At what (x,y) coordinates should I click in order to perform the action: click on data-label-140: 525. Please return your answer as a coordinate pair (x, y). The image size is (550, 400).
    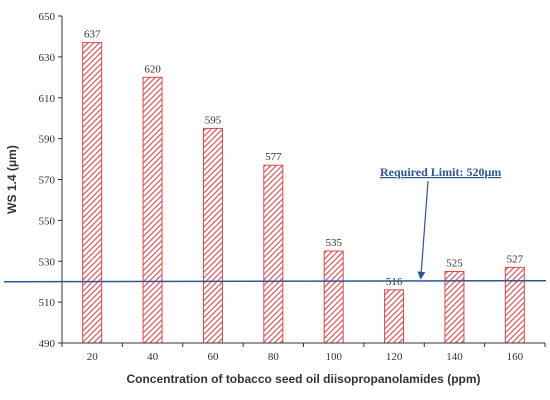
    Looking at the image, I should click on (454, 263).